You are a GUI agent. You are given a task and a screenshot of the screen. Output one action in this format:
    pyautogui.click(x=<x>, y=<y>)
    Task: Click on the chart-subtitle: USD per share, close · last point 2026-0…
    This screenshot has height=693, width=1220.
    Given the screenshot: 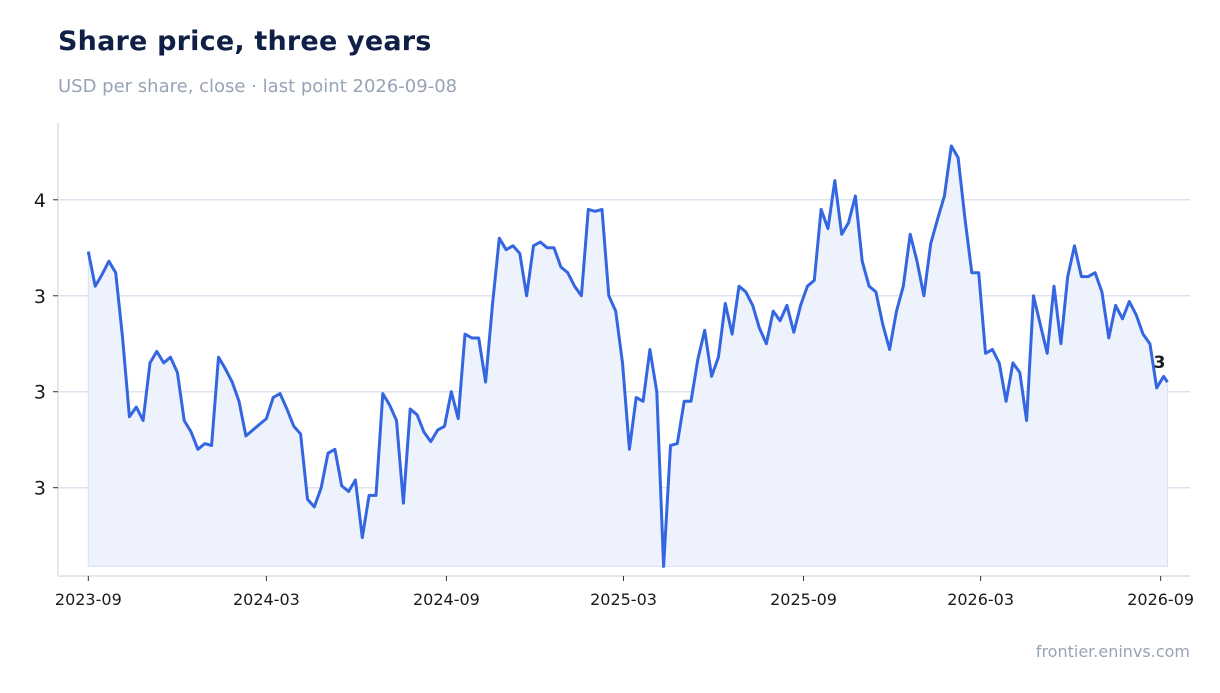 What is the action you would take?
    pyautogui.click(x=258, y=86)
    